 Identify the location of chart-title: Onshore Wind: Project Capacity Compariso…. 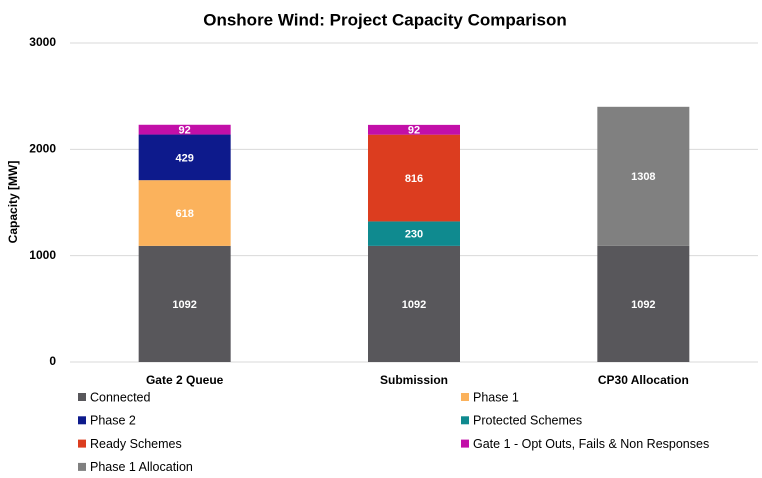
(385, 19).